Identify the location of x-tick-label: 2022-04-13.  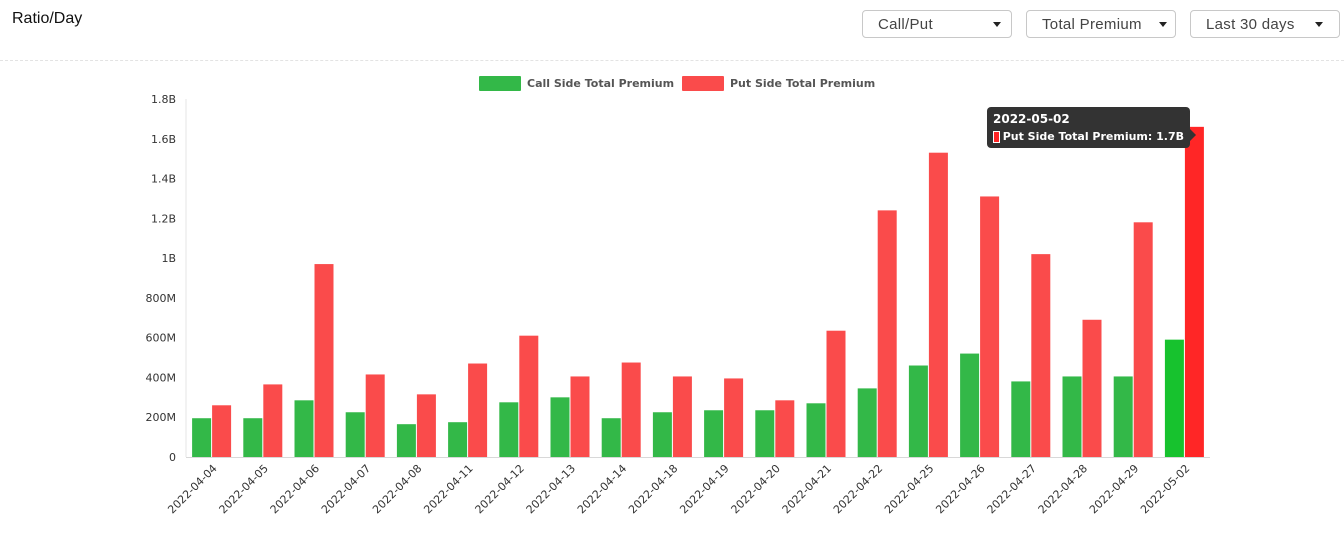
(551, 489).